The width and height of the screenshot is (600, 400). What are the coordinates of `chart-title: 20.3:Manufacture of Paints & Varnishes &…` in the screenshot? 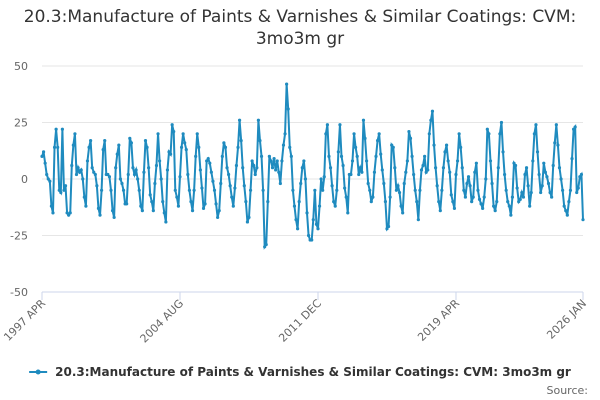 It's located at (300, 28).